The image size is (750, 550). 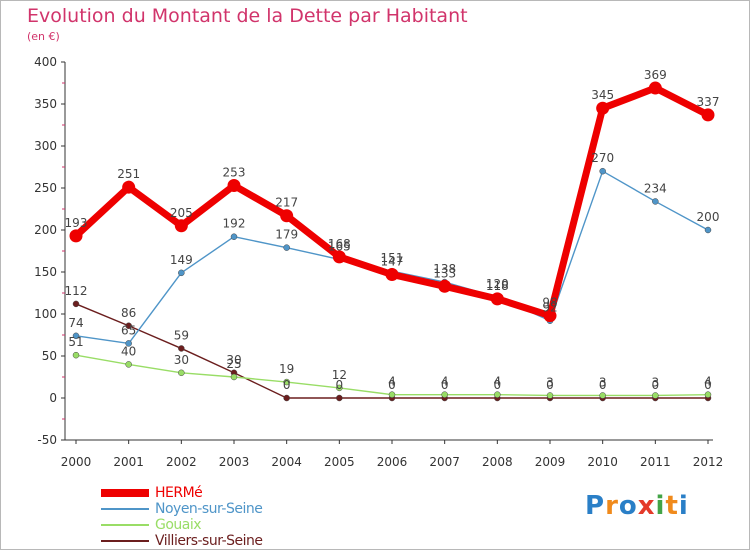 What do you see at coordinates (646, 506) in the screenshot?
I see `logo-letter: x` at bounding box center [646, 506].